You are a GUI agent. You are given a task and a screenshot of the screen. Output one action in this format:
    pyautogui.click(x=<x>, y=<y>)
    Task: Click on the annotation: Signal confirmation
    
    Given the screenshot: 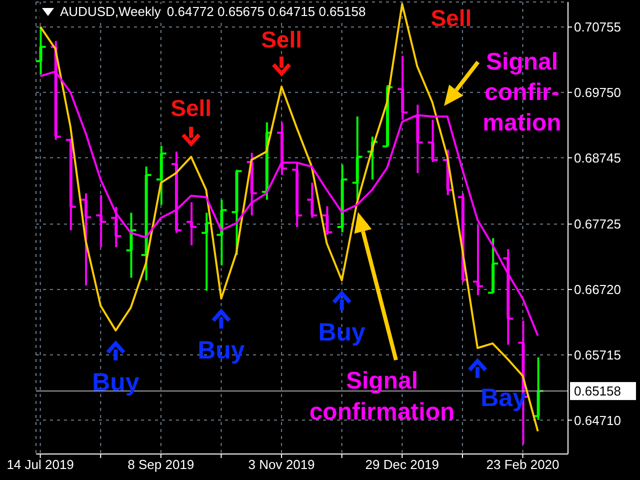 What is the action you would take?
    pyautogui.click(x=382, y=396)
    